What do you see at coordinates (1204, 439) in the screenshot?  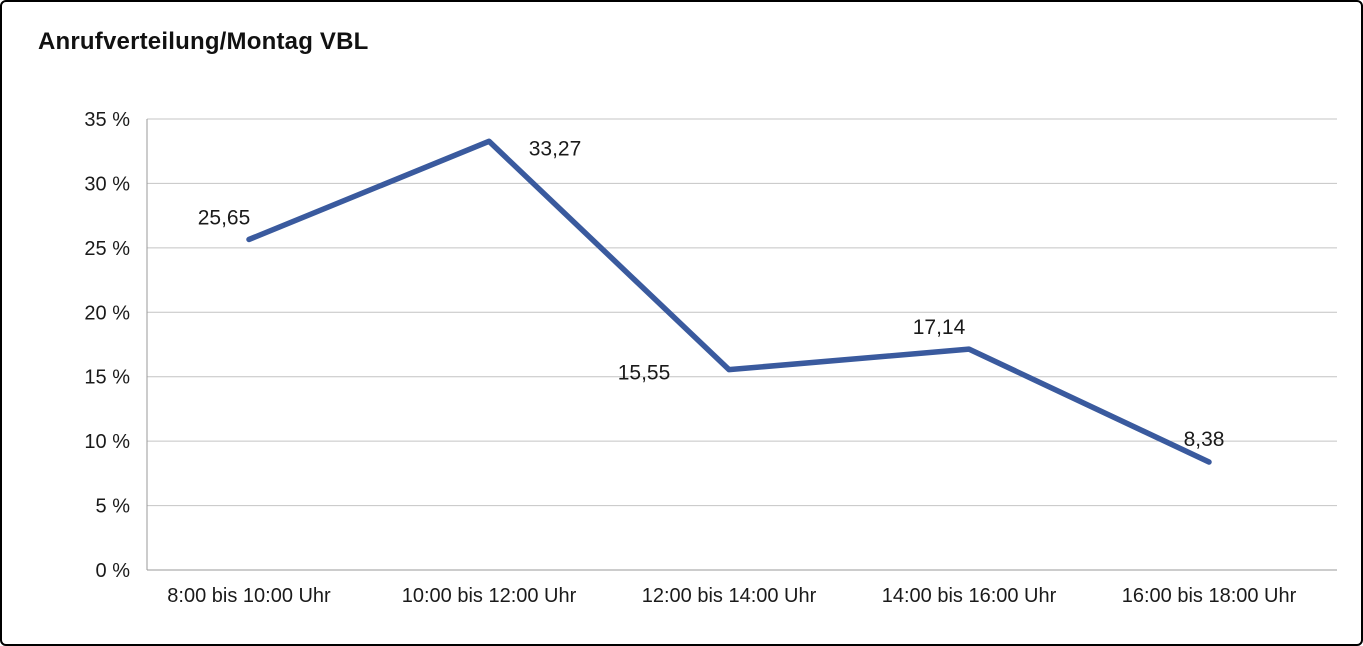 I see `data-point-label: 8,38` at bounding box center [1204, 439].